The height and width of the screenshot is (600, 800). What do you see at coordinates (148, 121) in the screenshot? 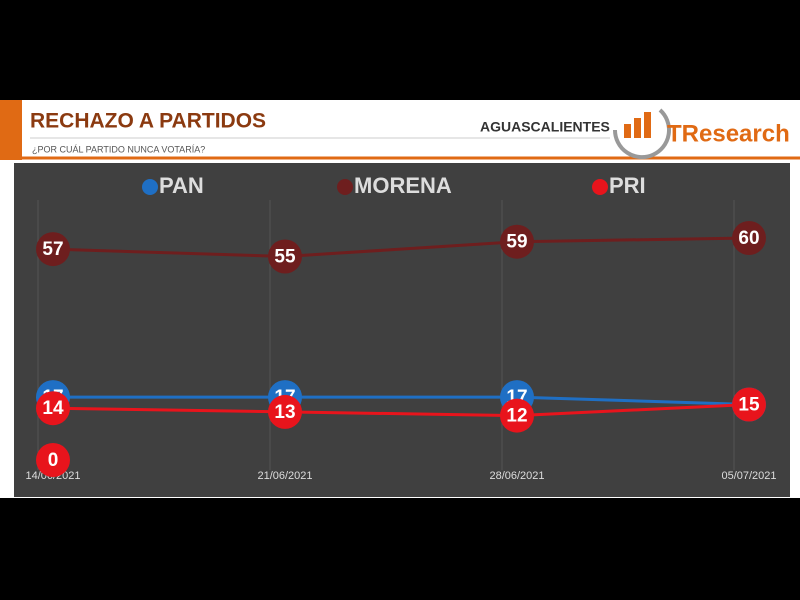
I see `chart-title: RECHAZO A PARTIDOS` at bounding box center [148, 121].